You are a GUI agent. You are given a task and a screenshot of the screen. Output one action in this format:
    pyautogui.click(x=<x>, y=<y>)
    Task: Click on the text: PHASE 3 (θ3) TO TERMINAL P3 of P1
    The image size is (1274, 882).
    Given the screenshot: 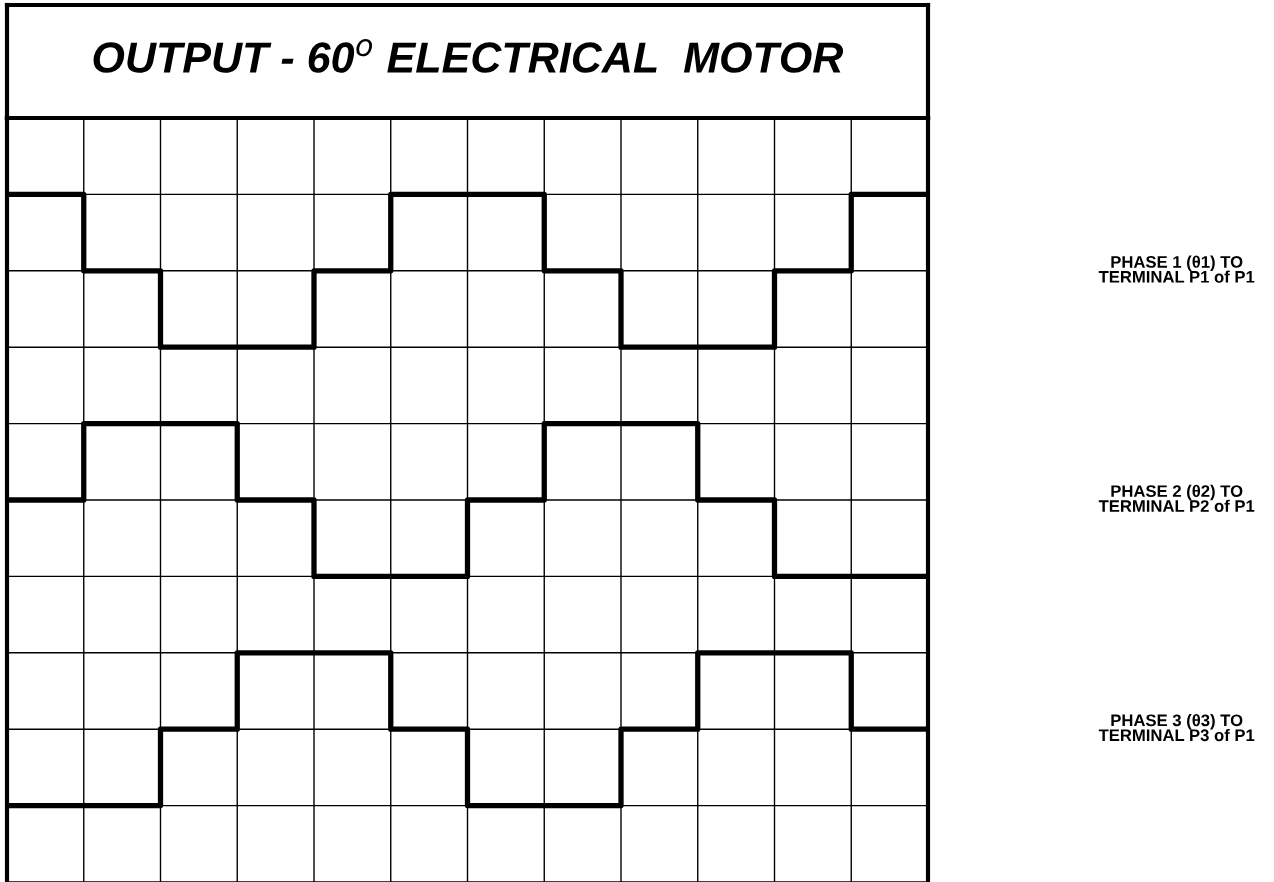 What is the action you would take?
    pyautogui.click(x=1176, y=727)
    